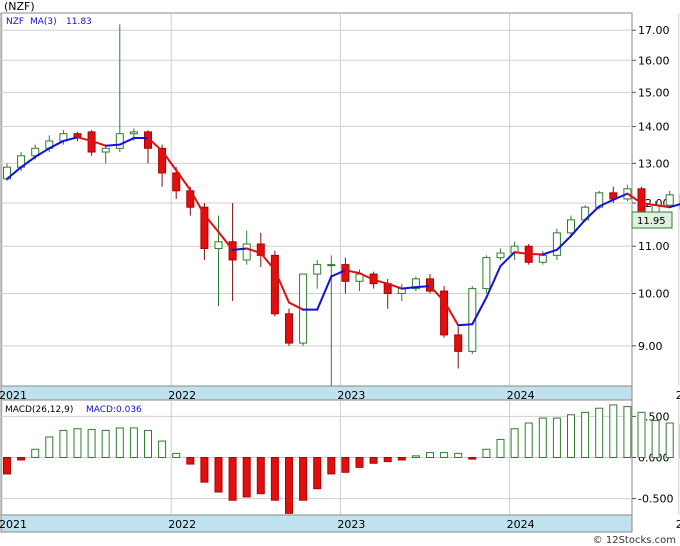 The width and height of the screenshot is (680, 546). Describe the element at coordinates (43, 22) in the screenshot. I see `legend-ma-label: MA(3)` at that location.